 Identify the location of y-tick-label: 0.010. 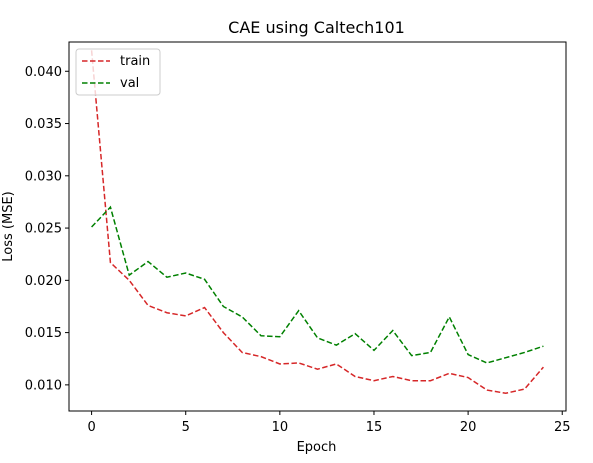
(43, 385).